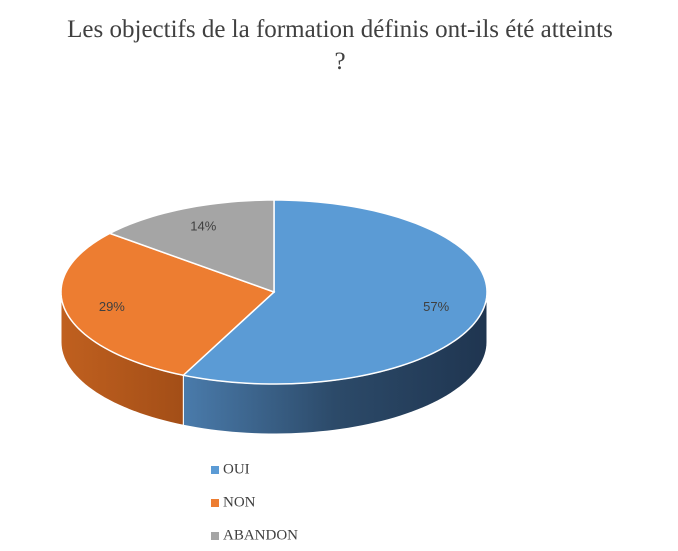 The width and height of the screenshot is (678, 551). I want to click on data-label: 57%, so click(436, 306).